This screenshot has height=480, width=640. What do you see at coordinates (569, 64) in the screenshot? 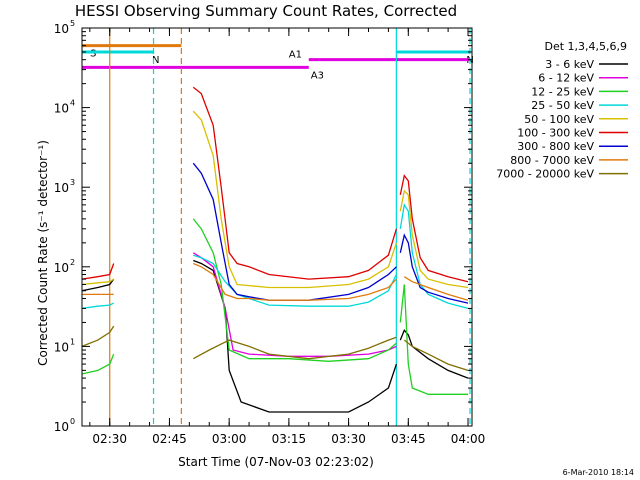
I see `legend-label: 3 - 6 keV` at bounding box center [569, 64].